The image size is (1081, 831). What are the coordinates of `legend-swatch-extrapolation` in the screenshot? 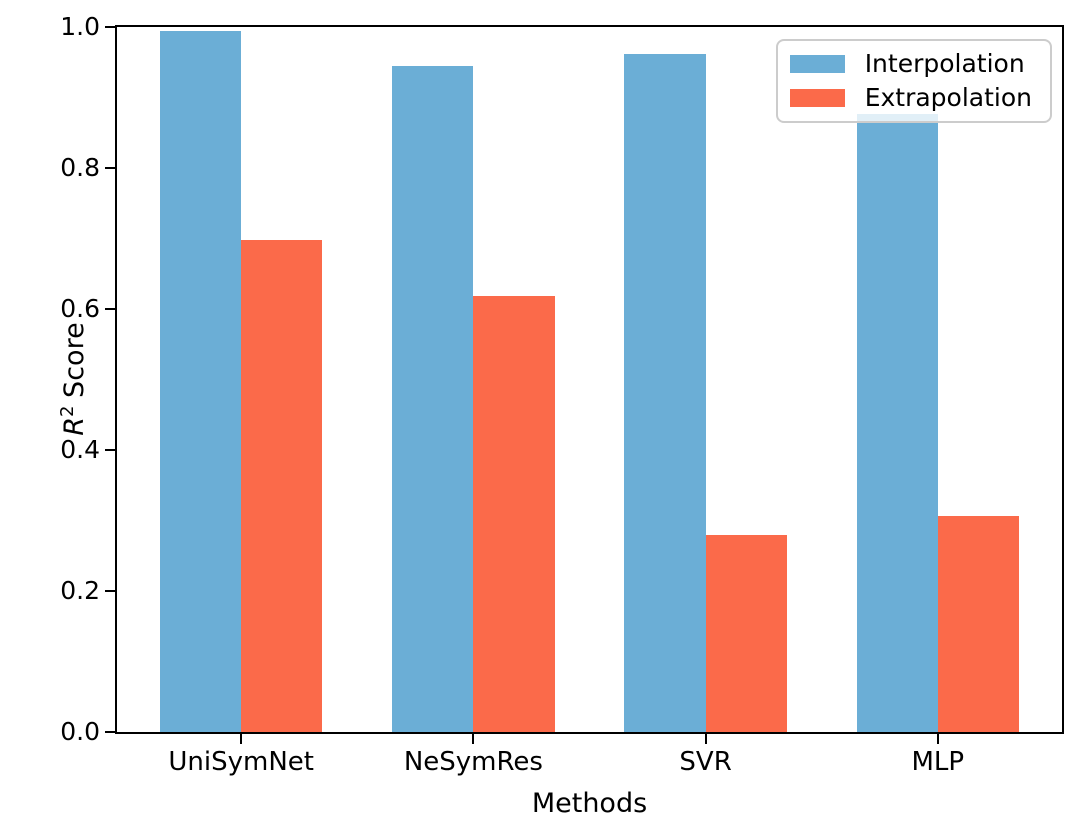 It's located at (817, 98).